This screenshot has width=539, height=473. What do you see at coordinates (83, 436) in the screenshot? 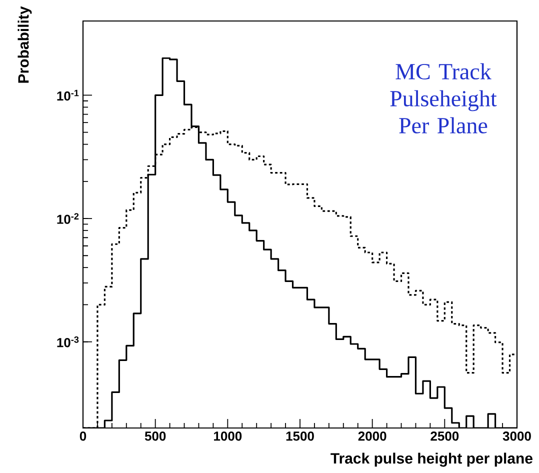
I see `x-tick-label: 0` at bounding box center [83, 436].